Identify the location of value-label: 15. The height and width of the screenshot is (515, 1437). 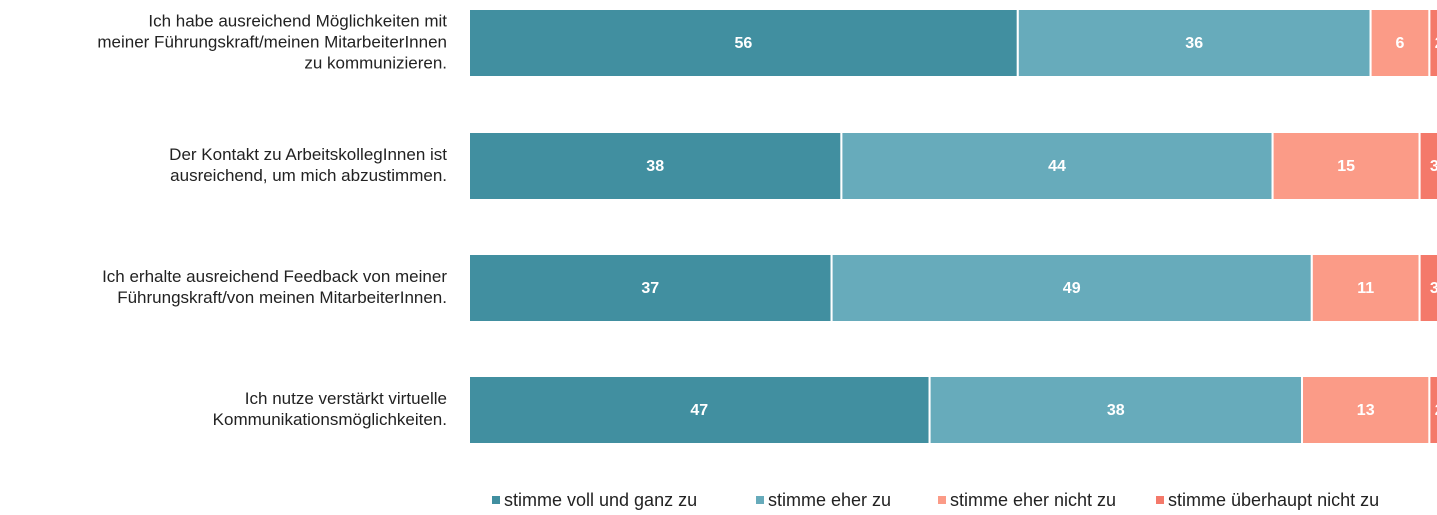
(1346, 166).